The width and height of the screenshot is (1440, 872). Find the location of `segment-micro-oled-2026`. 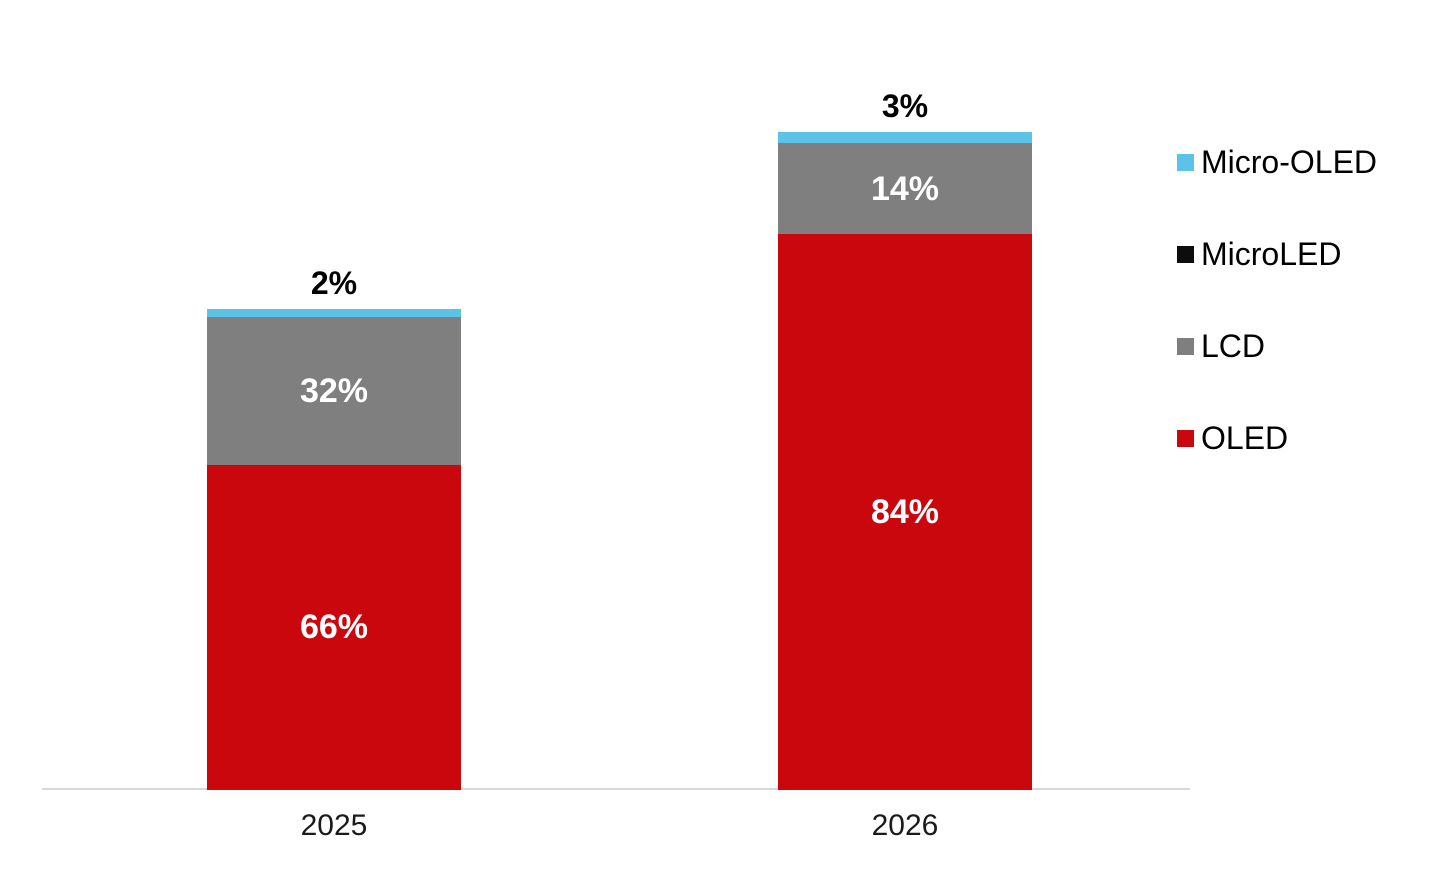

segment-micro-oled-2026 is located at coordinates (905, 138).